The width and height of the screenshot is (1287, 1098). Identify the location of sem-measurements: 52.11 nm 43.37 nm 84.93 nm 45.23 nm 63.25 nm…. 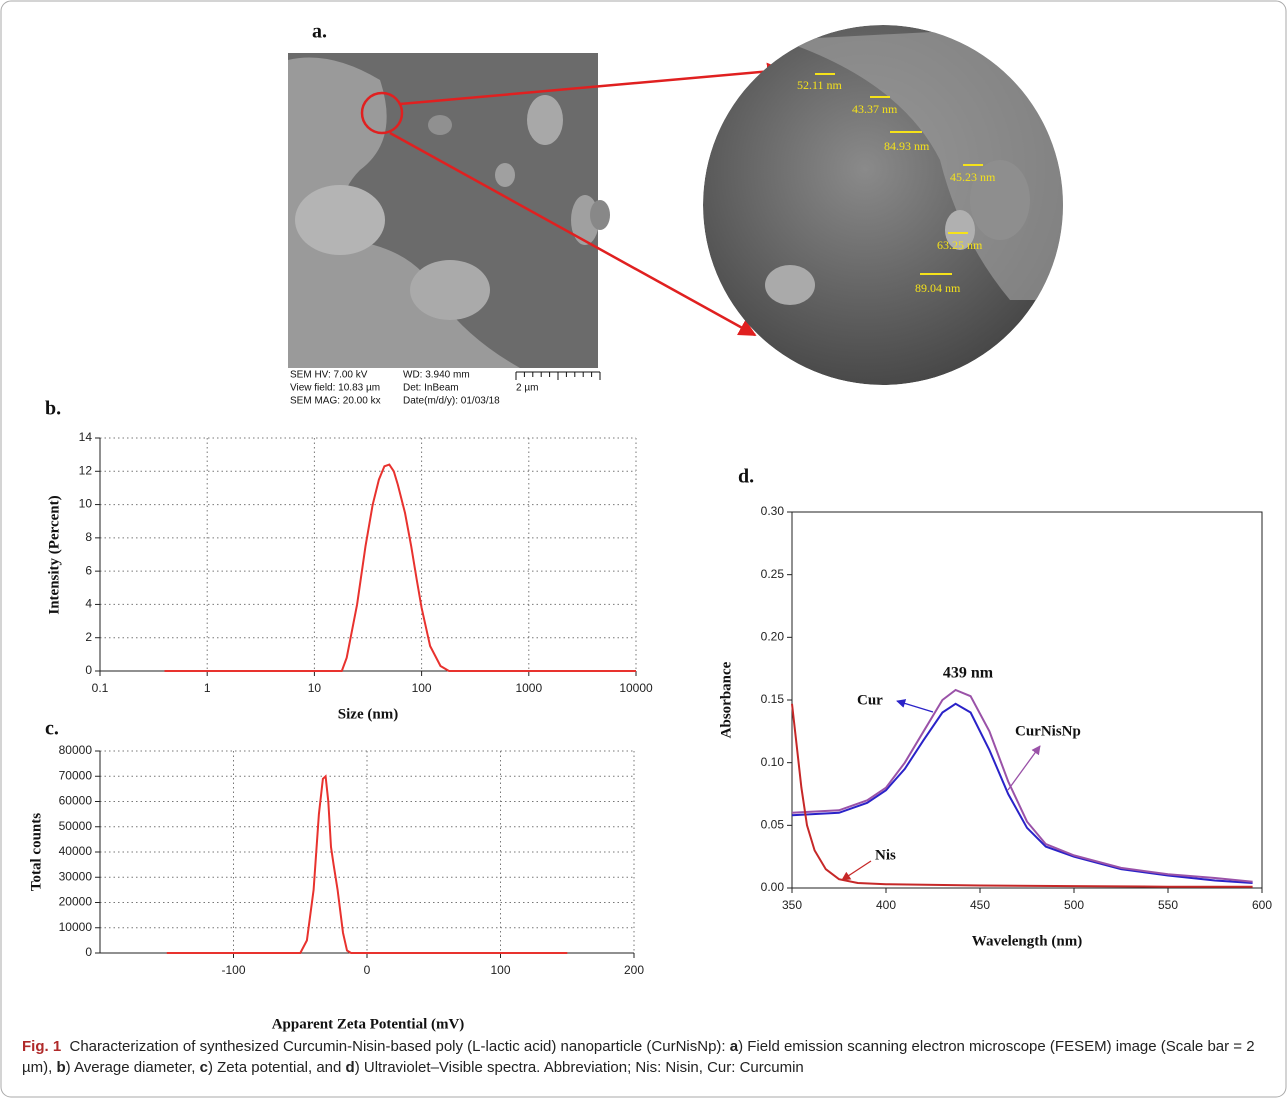
(896, 184).